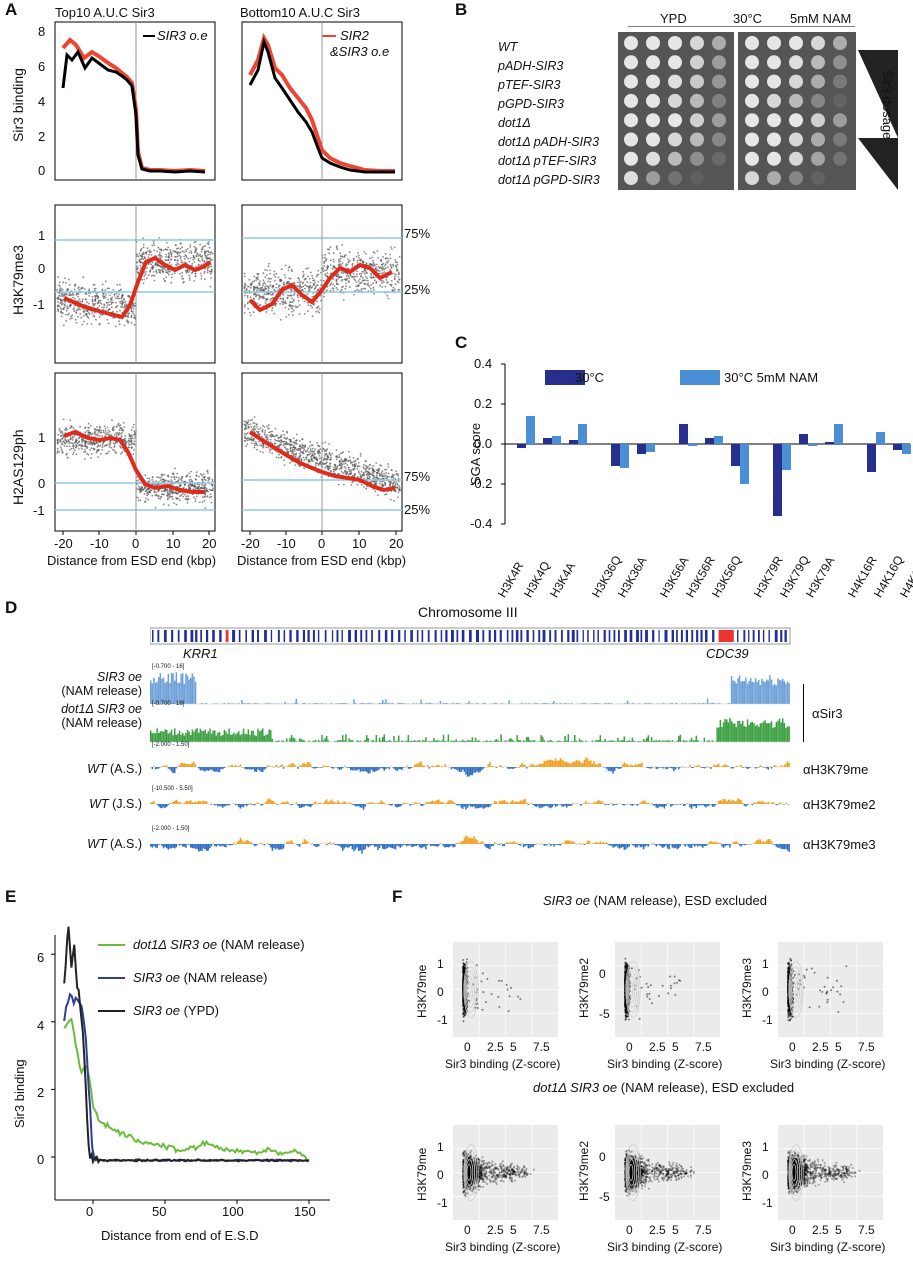 This screenshot has width=913, height=1280. Describe the element at coordinates (839, 804) in the screenshot. I see `label-ah3k79me2: αH3K79me2` at that location.